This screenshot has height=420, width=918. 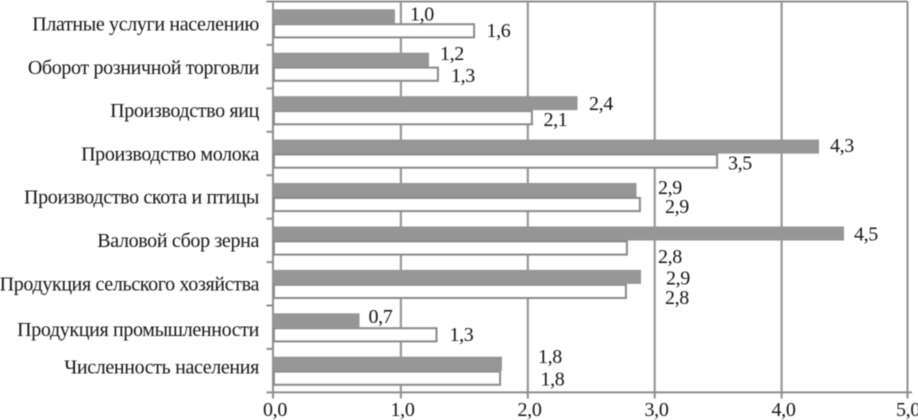 What do you see at coordinates (275, 409) in the screenshot?
I see `svg-text: 0,0` at bounding box center [275, 409].